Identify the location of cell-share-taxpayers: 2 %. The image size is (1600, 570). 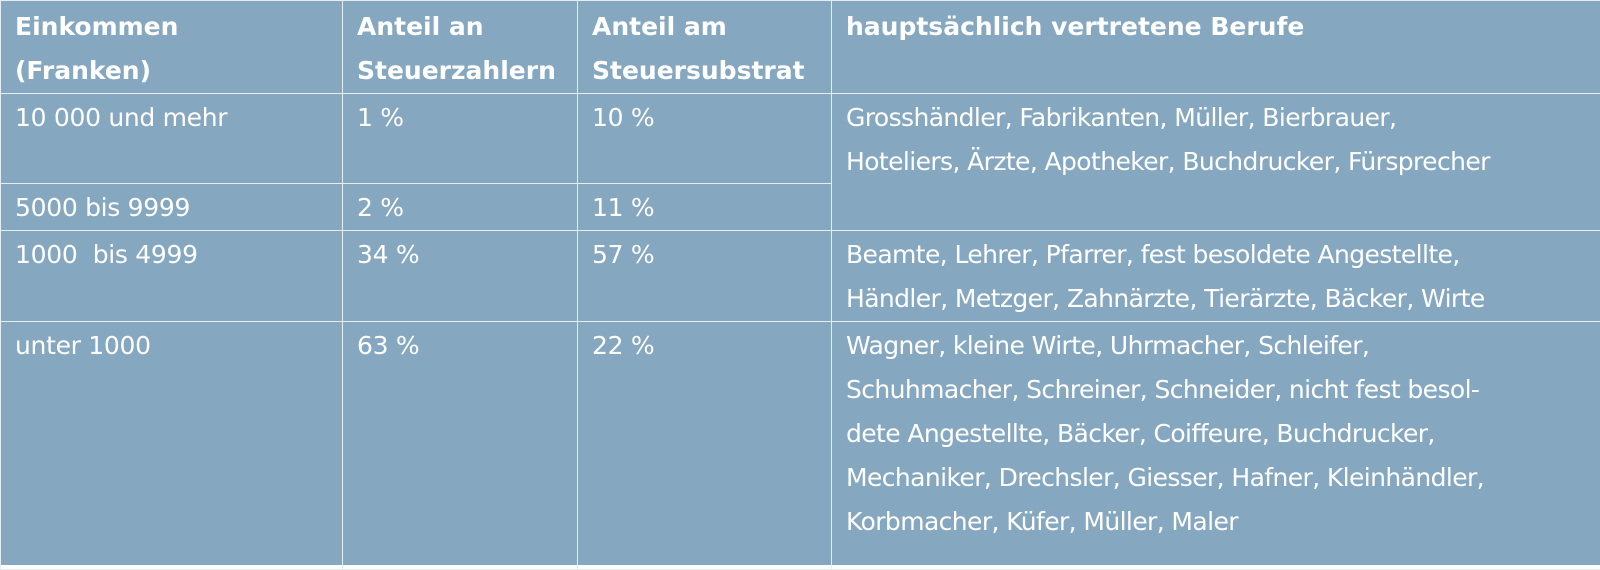
(460, 207).